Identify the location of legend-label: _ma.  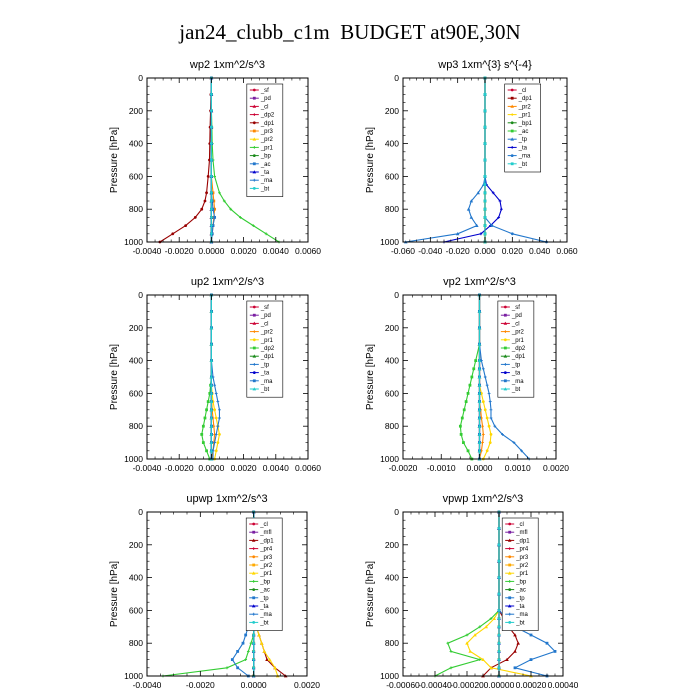
(265, 615).